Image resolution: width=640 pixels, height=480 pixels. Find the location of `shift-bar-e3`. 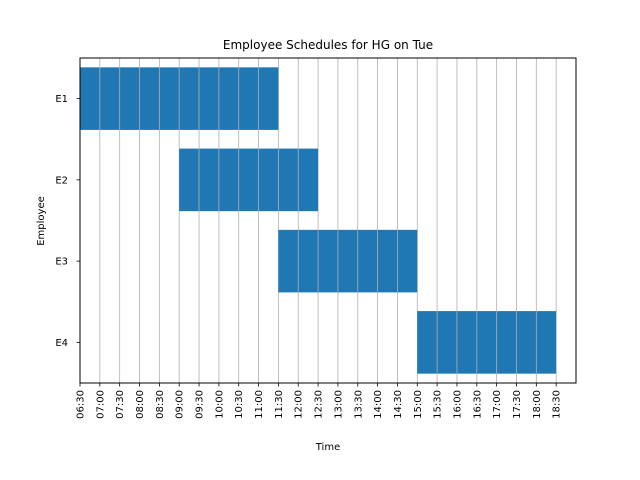

shift-bar-e3 is located at coordinates (348, 261).